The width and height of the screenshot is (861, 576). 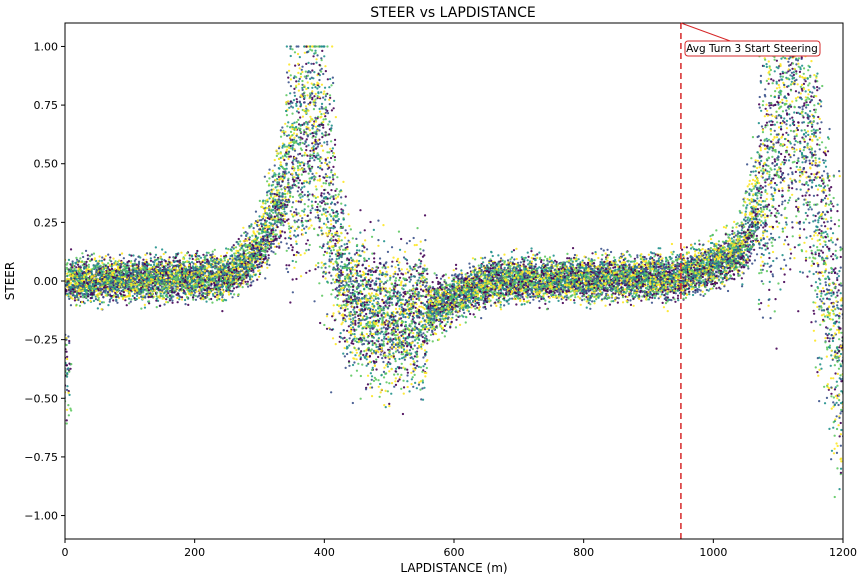 What do you see at coordinates (843, 552) in the screenshot?
I see `x-tick-label: 1200` at bounding box center [843, 552].